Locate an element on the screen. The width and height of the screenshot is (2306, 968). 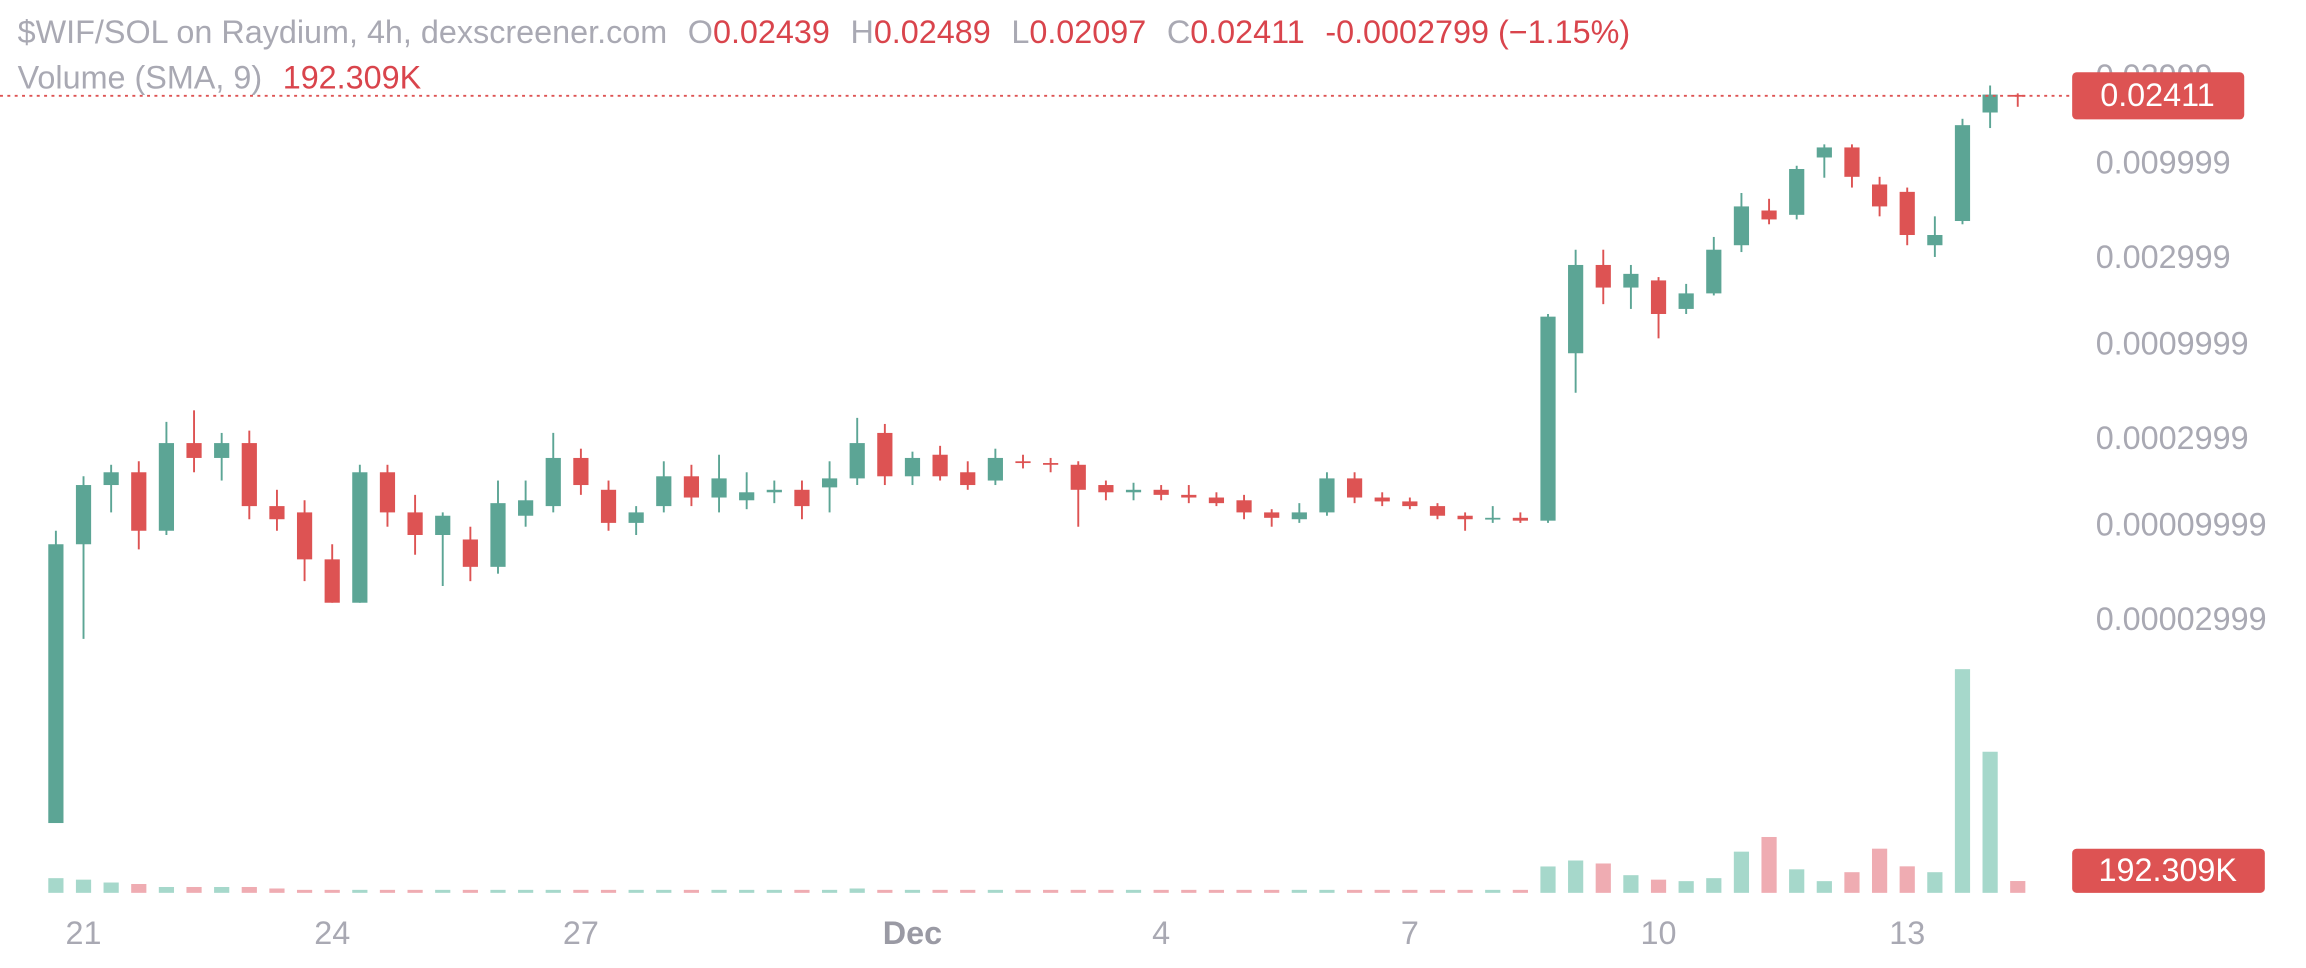
volume-tag-label: 192.309K is located at coordinates (2168, 870).